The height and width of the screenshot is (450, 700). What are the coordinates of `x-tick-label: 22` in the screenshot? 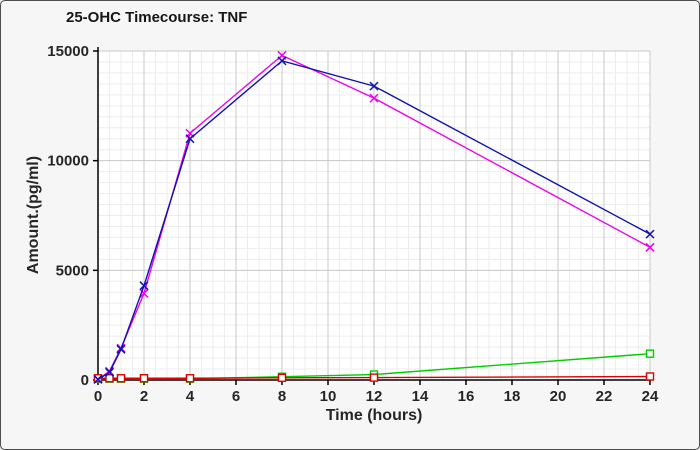 It's located at (604, 396).